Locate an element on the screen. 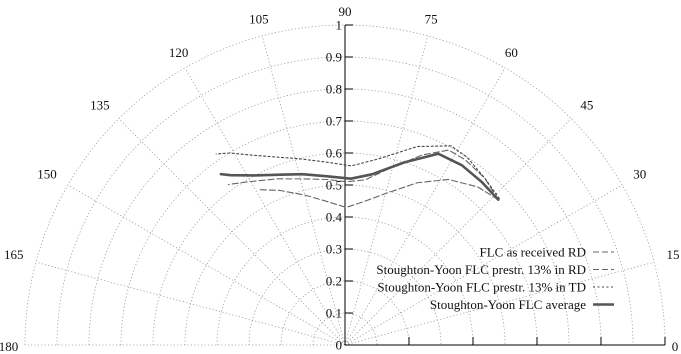 The image size is (681, 354). angle-tick-label: 0 is located at coordinates (675, 346).